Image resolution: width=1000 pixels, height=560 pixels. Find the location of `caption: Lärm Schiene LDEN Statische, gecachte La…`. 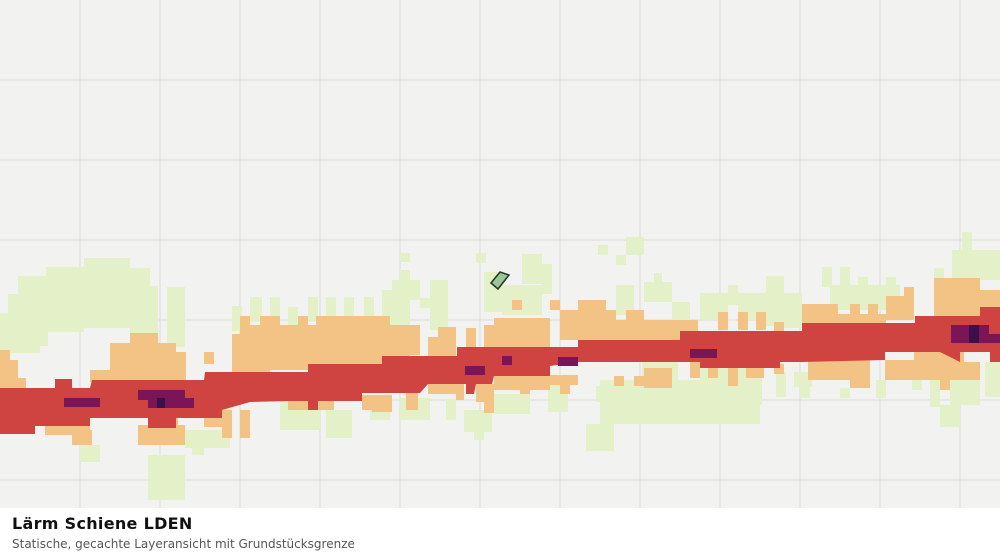

caption: Lärm Schiene LDEN Statische, gecachte La… is located at coordinates (500, 534).